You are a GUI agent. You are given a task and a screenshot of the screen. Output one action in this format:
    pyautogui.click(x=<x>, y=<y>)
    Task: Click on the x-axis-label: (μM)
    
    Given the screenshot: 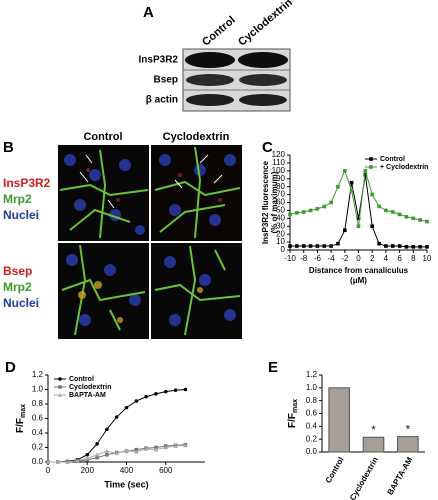 What is the action you would take?
    pyautogui.click(x=358, y=280)
    